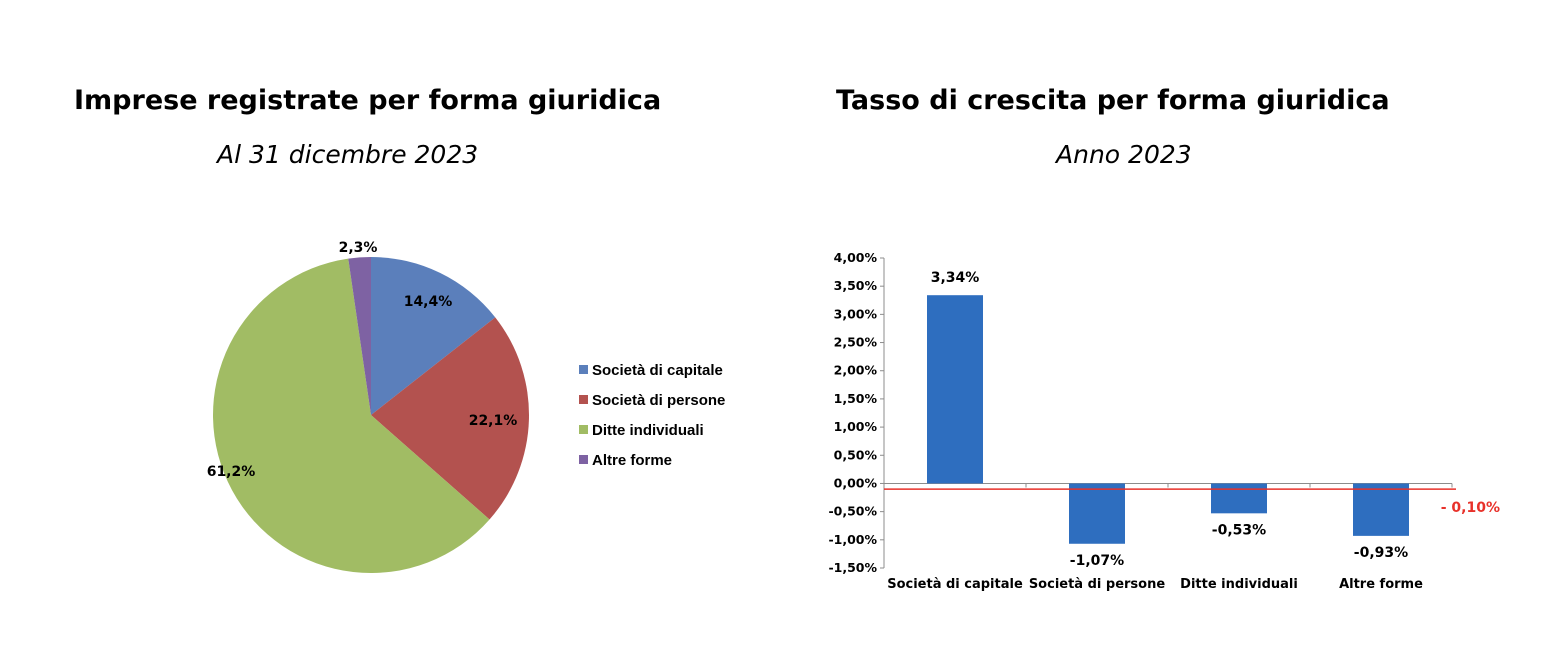 This screenshot has height=670, width=1550. I want to click on y-tick-label: 3,50%, so click(856, 285).